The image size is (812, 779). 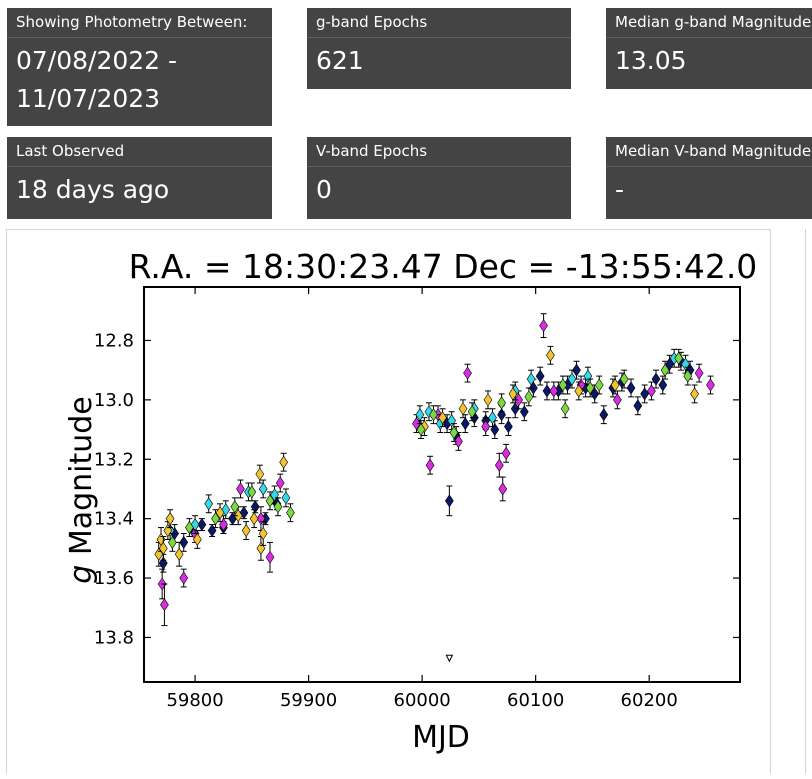 What do you see at coordinates (139, 152) in the screenshot?
I see `last-observed-label: Last Observed` at bounding box center [139, 152].